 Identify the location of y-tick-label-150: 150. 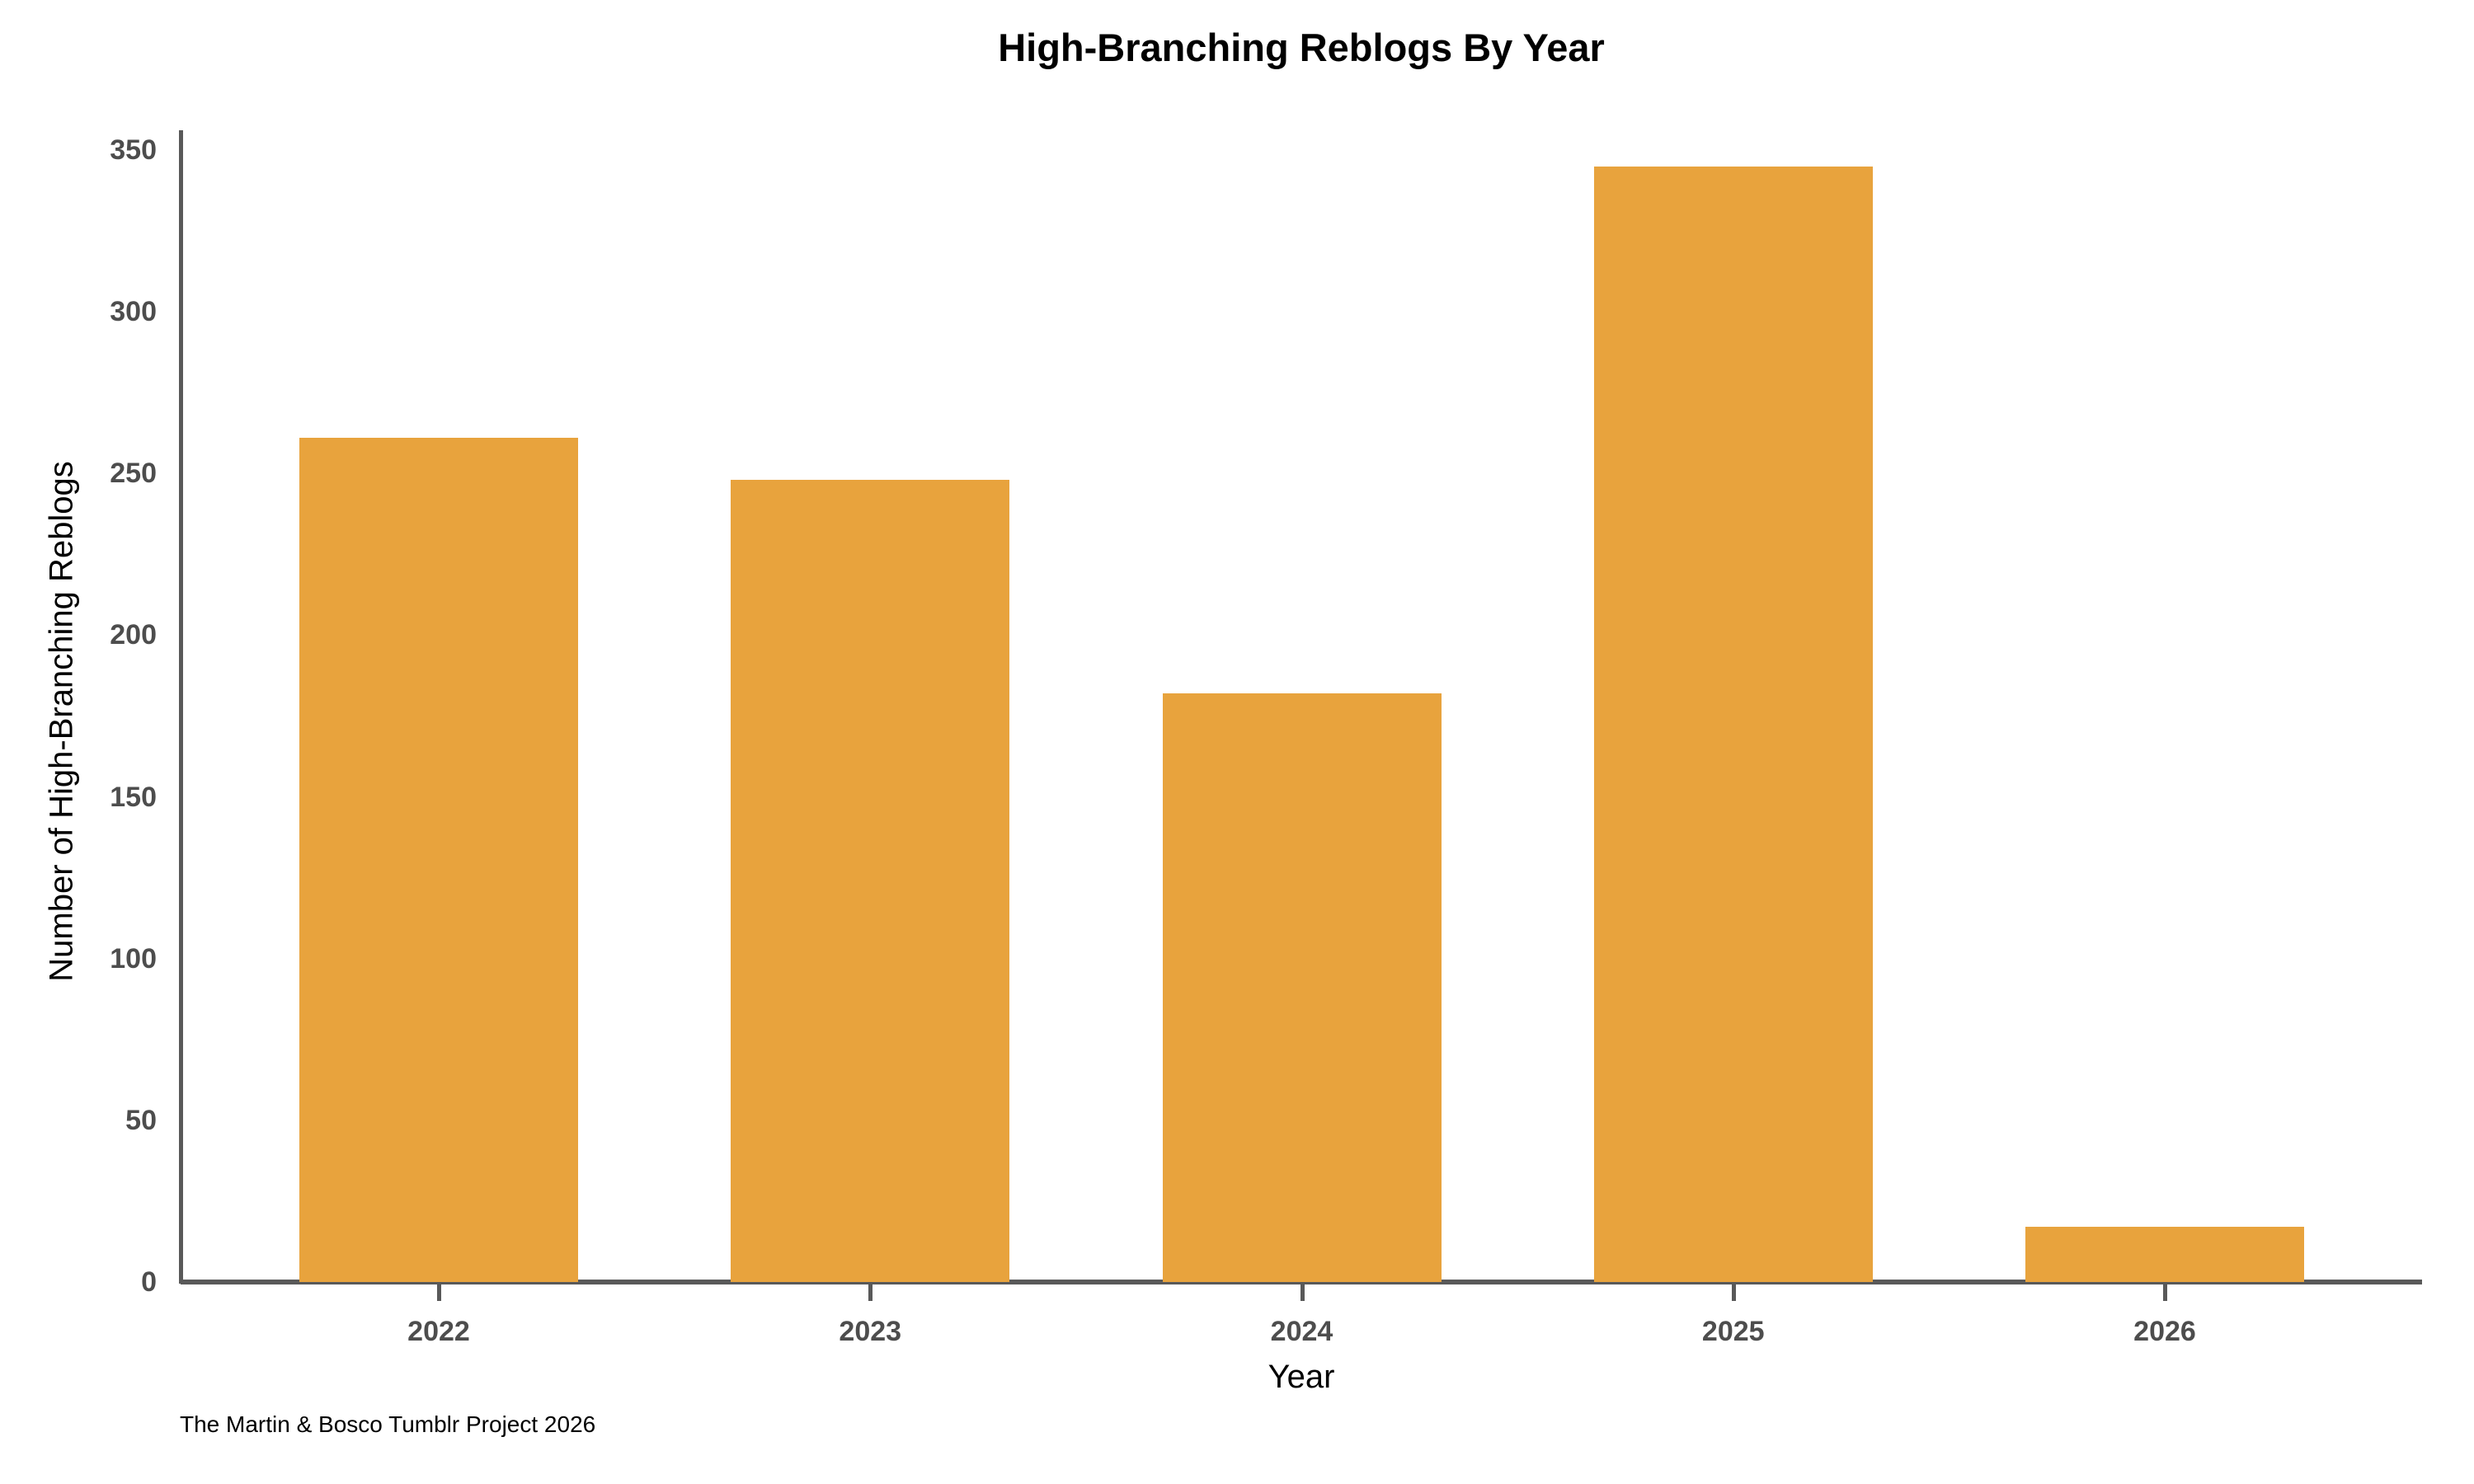
(133, 797).